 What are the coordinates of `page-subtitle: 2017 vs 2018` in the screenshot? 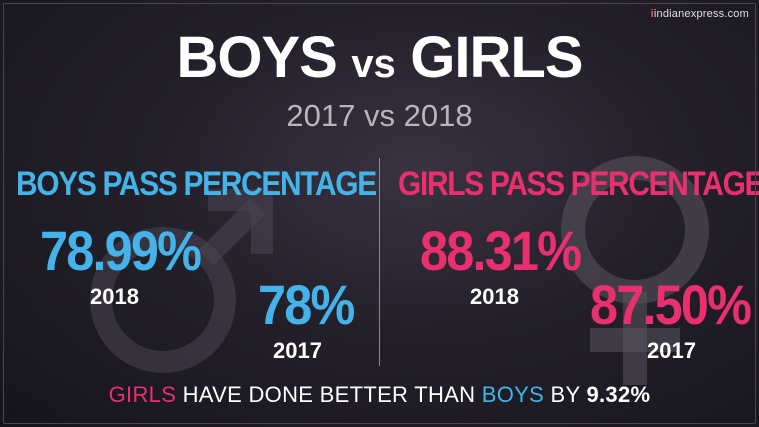 It's located at (379, 115).